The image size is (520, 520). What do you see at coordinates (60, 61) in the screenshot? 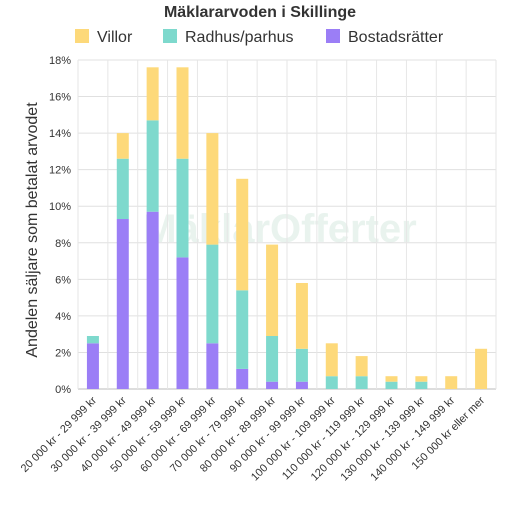
I see `y-tick-label: 18%` at bounding box center [60, 61].